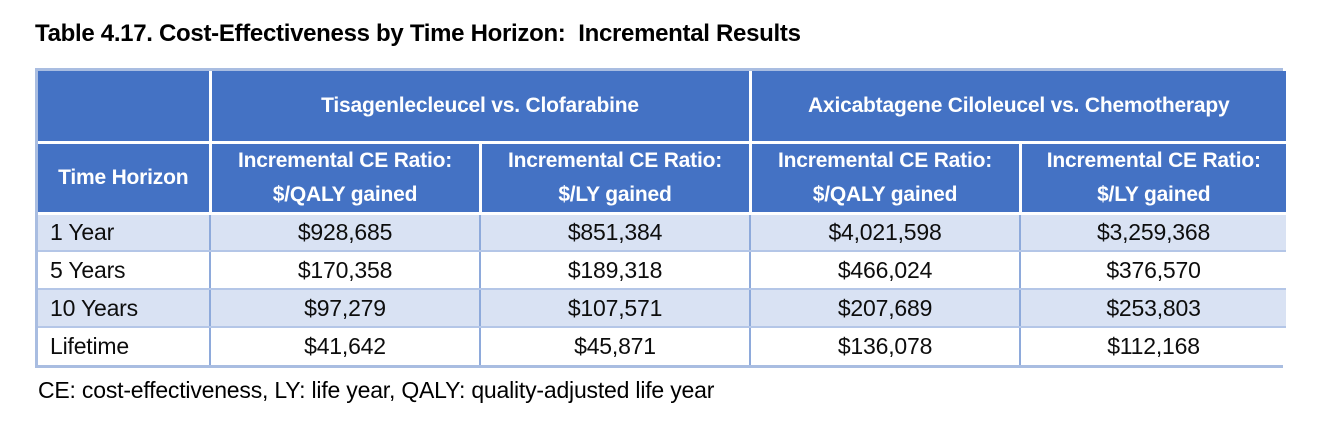  Describe the element at coordinates (615, 308) in the screenshot. I see `cell-value: $107,571` at that location.